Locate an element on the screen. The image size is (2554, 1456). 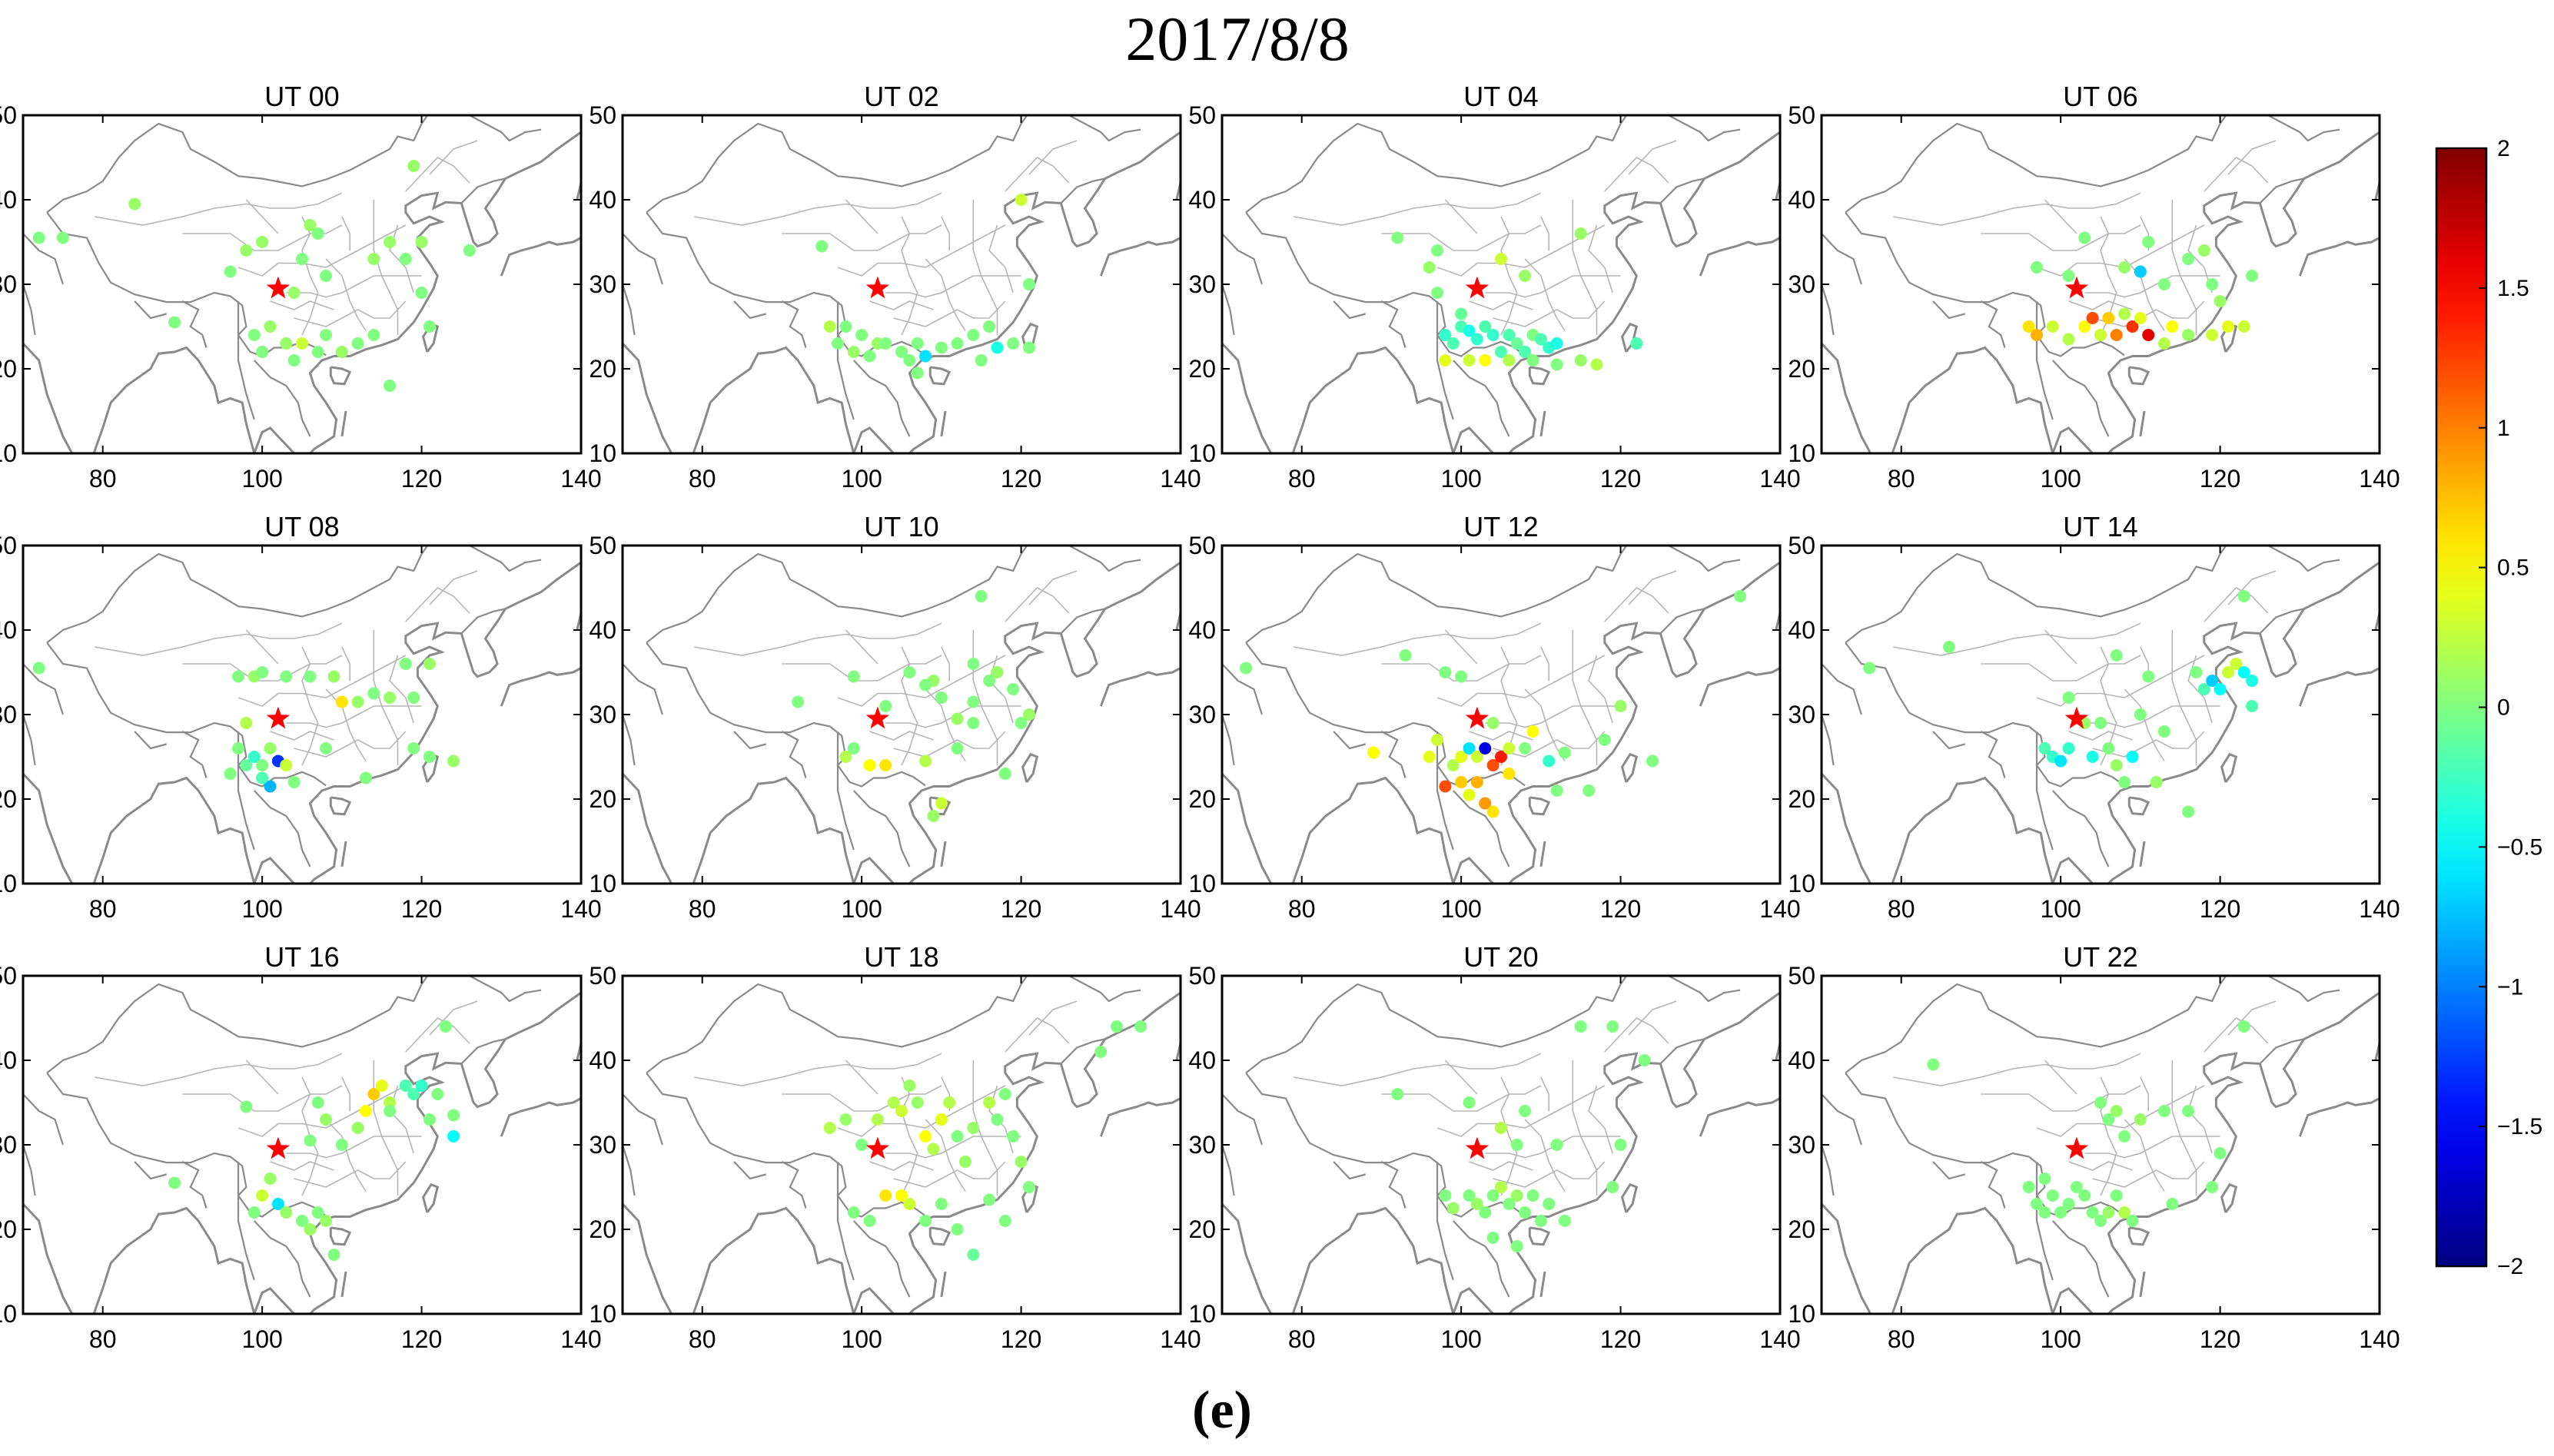
map-panel-0: 80 100 120 140 10 20 30 40 50 UT 00 is located at coordinates (301, 287).